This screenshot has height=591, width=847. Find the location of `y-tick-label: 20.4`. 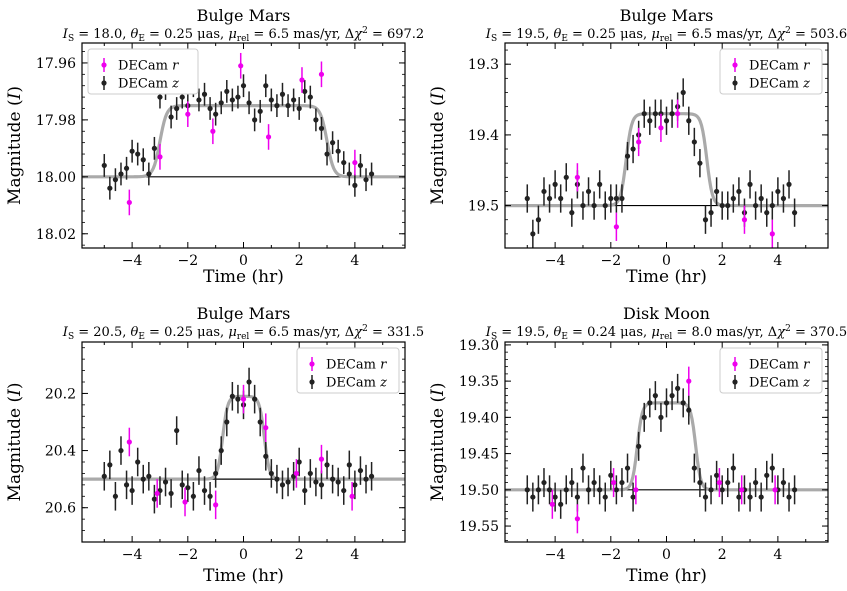

y-tick-label: 20.4 is located at coordinates (60, 452).